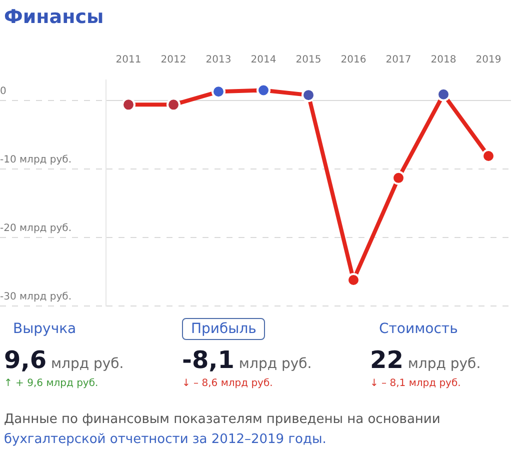 The width and height of the screenshot is (519, 460). I want to click on text: ↓ – 8,6 млрд руб., so click(228, 383).